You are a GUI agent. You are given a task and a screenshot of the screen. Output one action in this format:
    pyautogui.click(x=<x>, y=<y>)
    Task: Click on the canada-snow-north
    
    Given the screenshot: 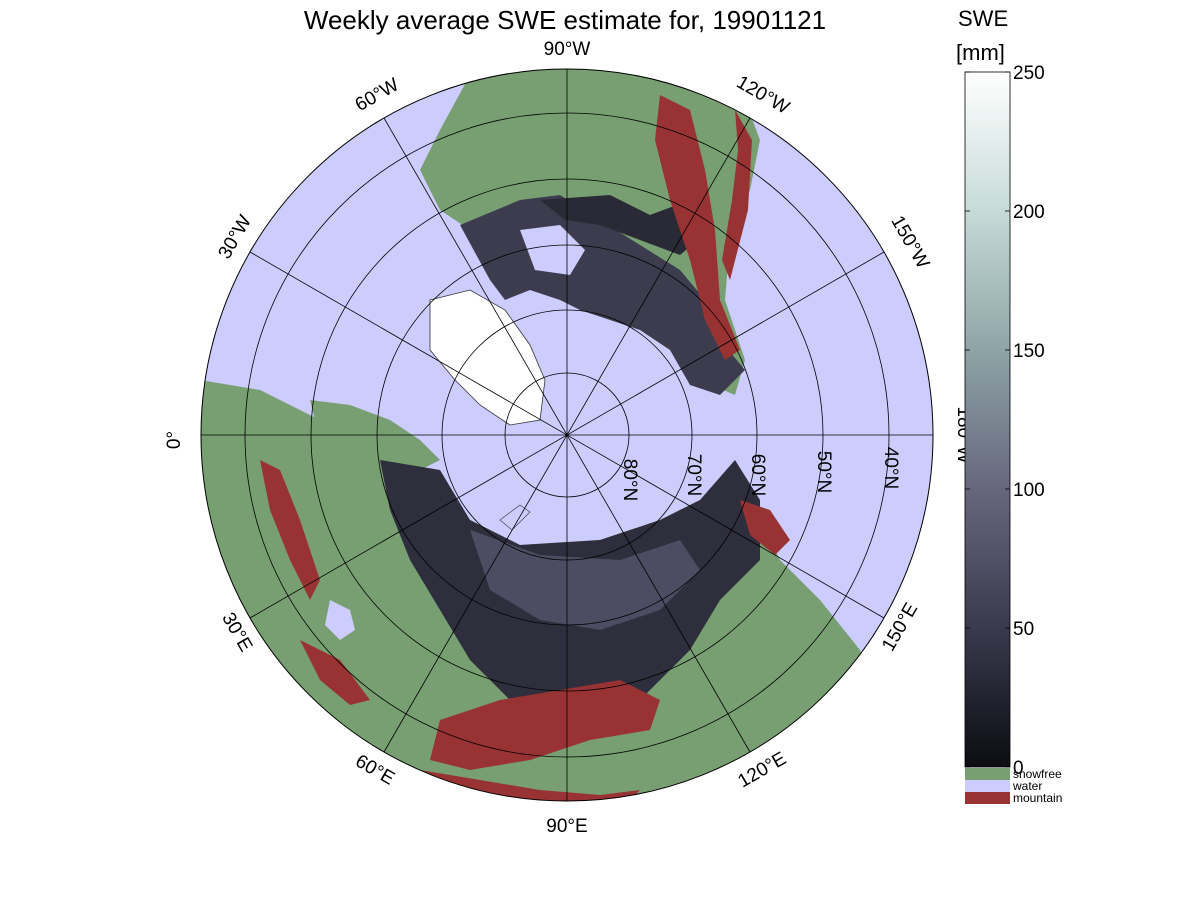 What is the action you would take?
    pyautogui.click(x=625, y=225)
    